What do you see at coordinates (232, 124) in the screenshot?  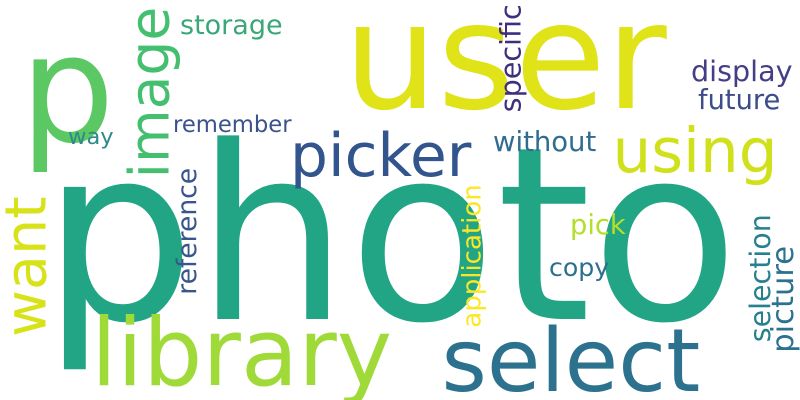 I see `word-remember: remember` at bounding box center [232, 124].